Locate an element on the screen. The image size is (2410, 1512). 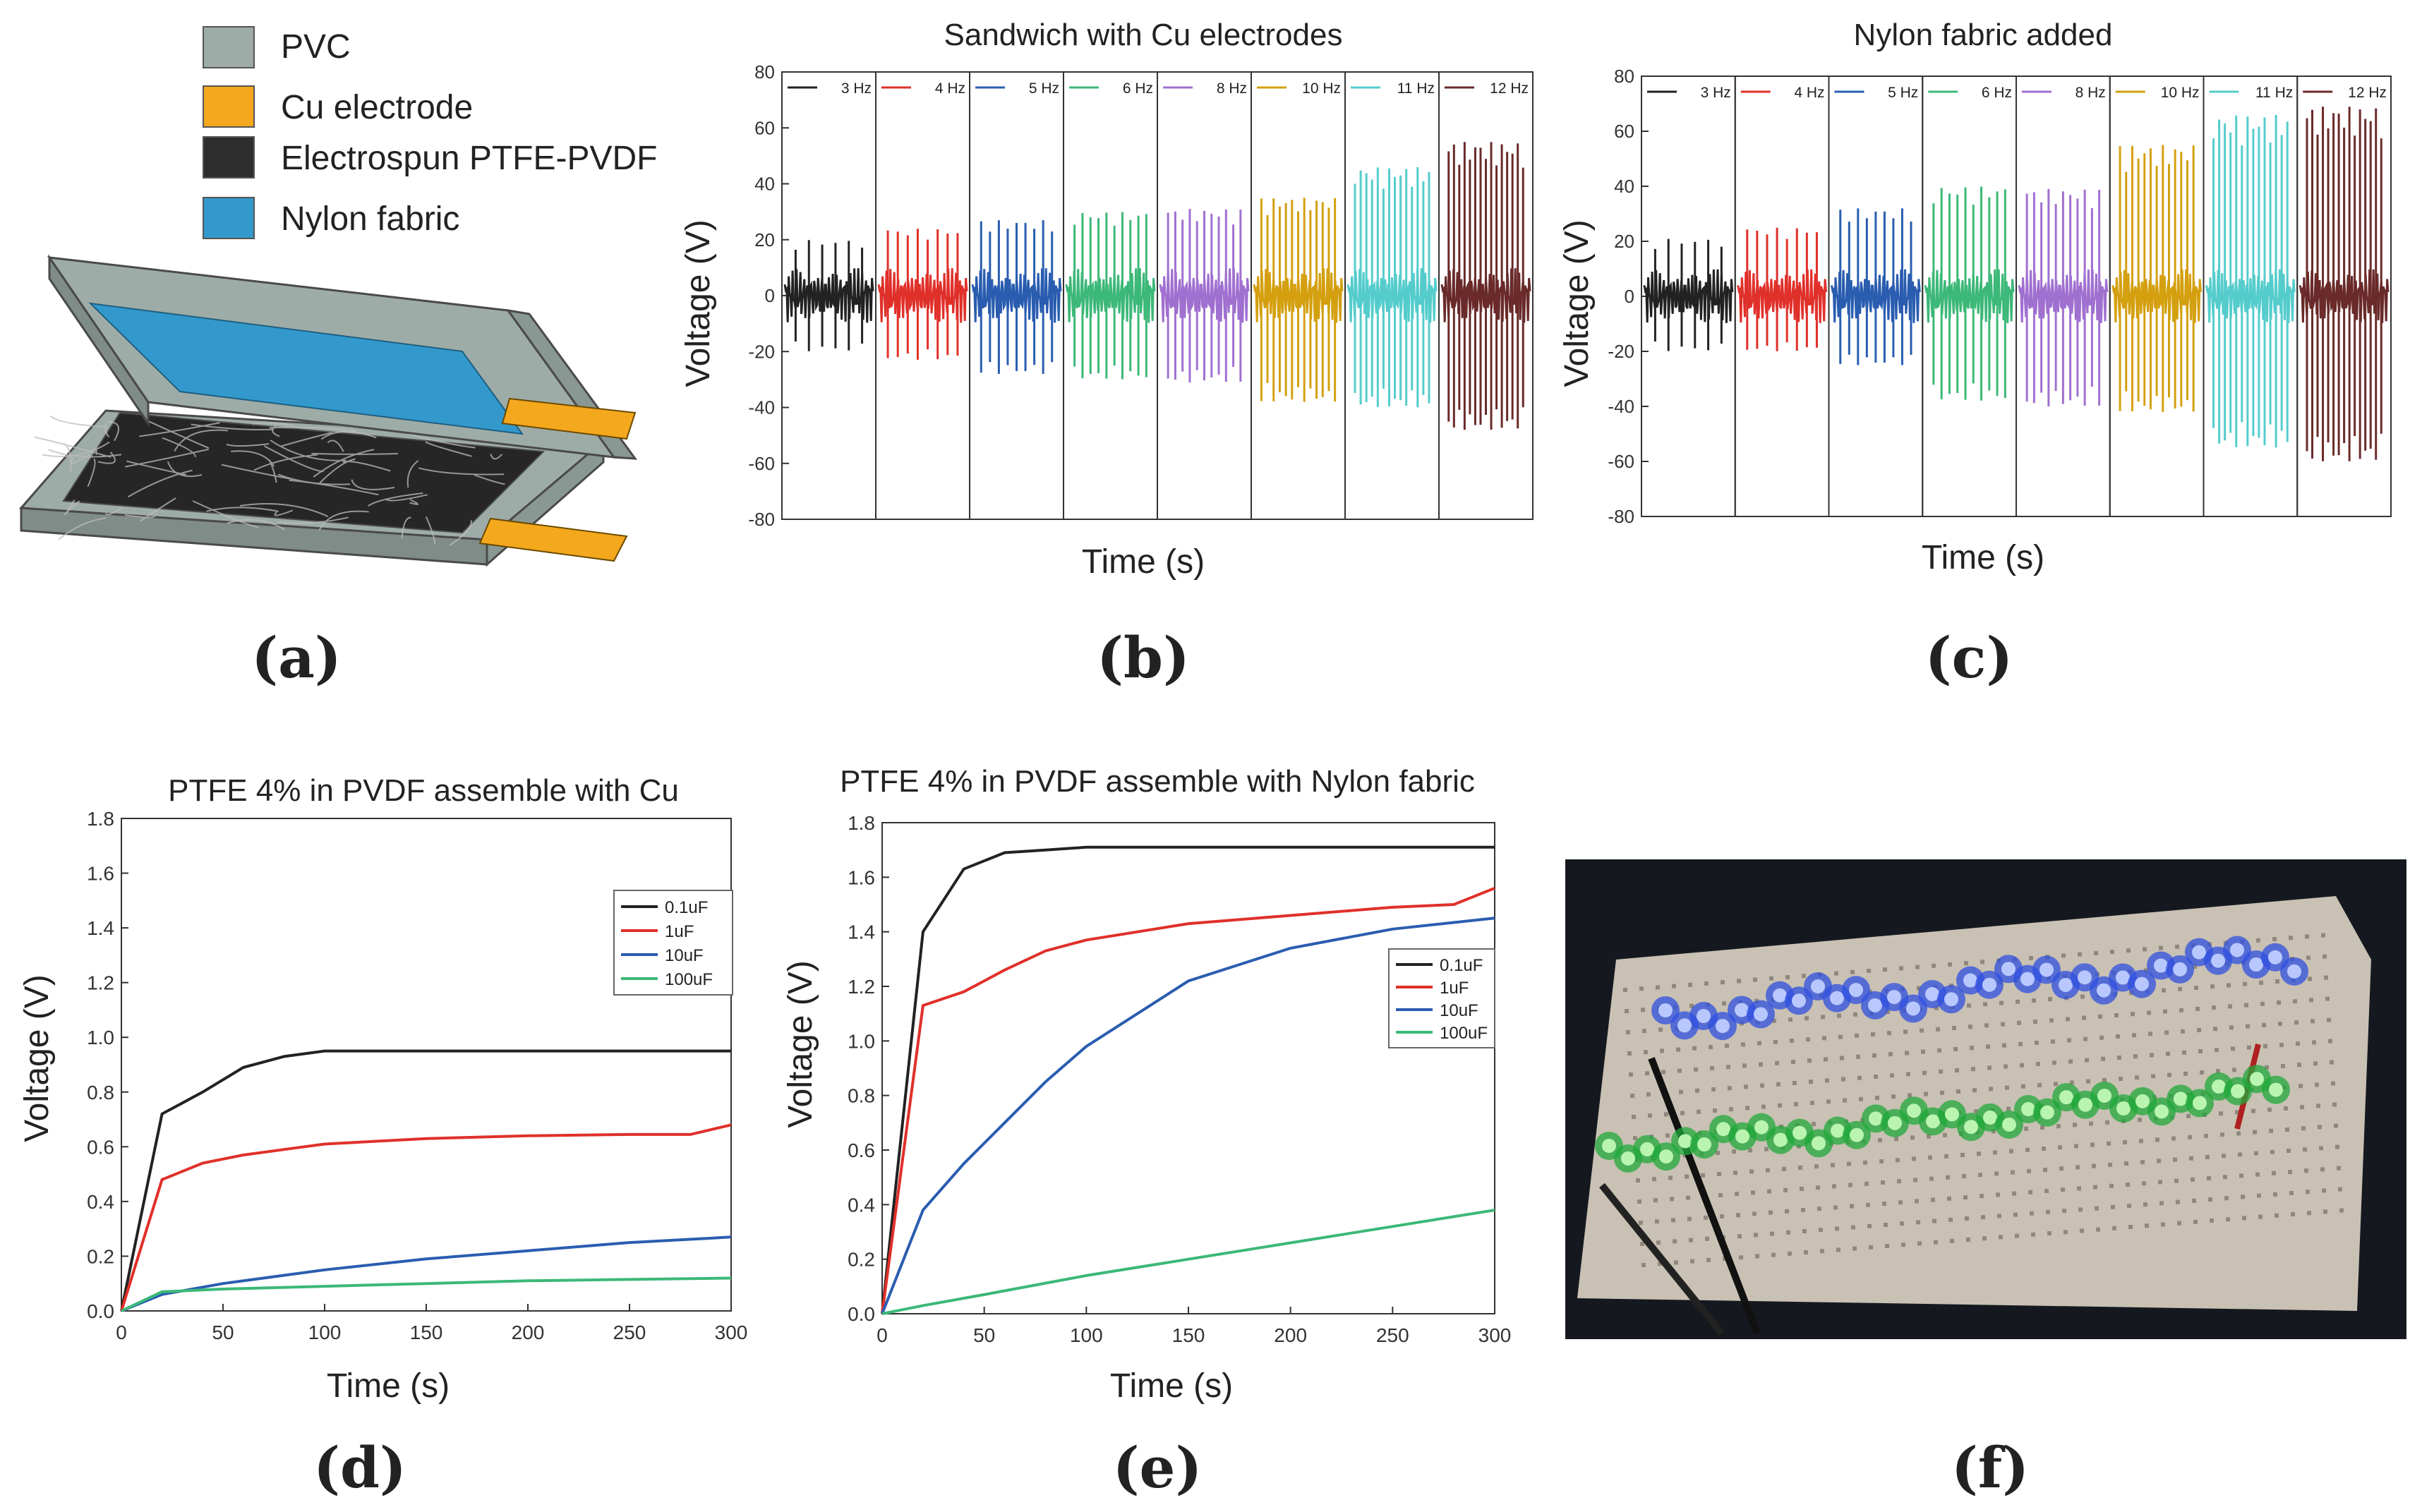
x-tick-label: 100 is located at coordinates (325, 1332).